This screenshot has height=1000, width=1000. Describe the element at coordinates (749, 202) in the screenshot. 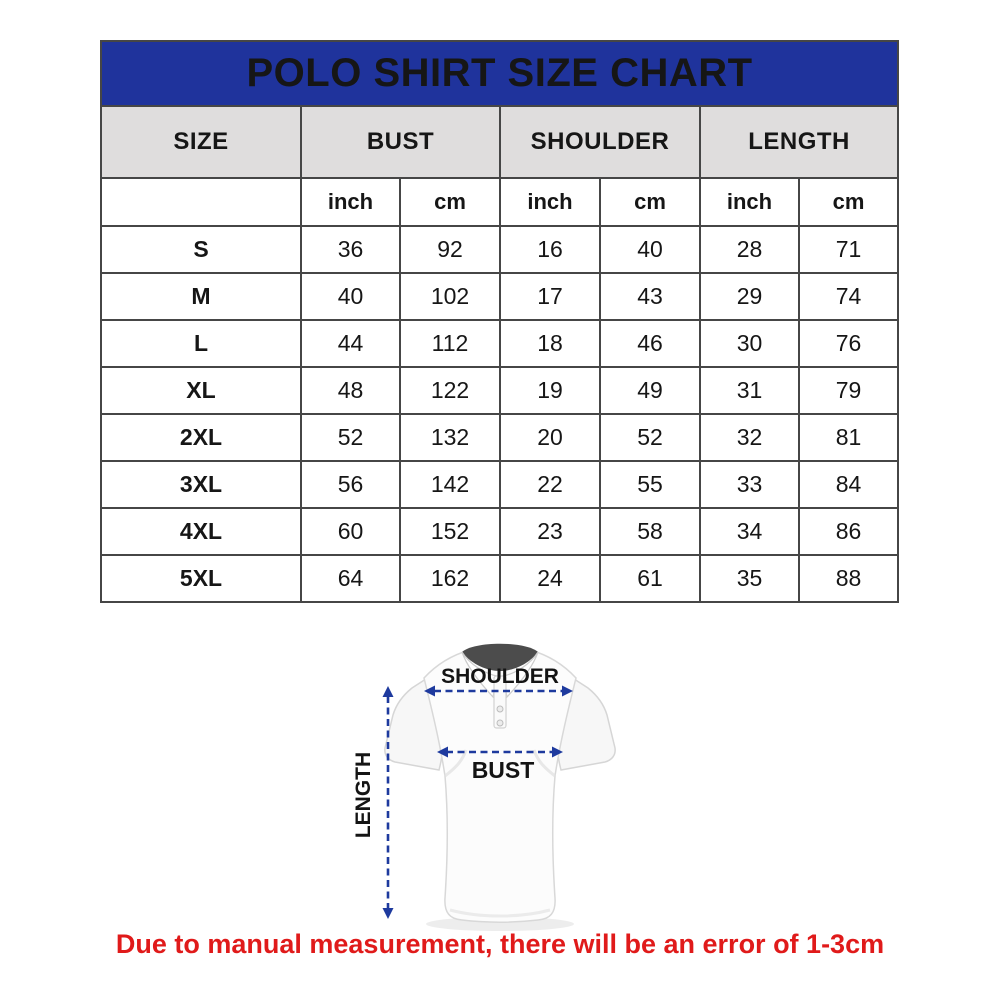

I see `unit-header-length-inch: inch` at that location.